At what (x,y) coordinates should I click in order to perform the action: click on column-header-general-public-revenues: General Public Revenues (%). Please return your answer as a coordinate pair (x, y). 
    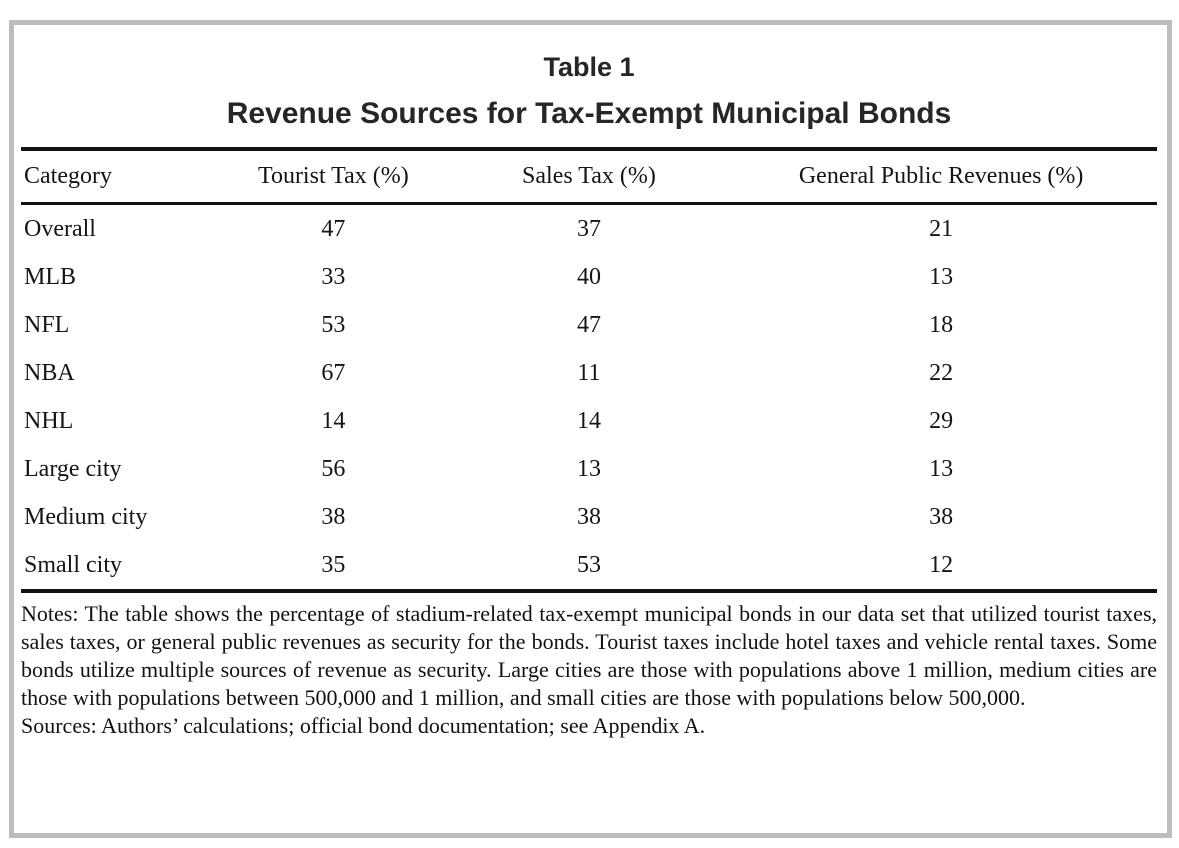
    Looking at the image, I should click on (941, 177).